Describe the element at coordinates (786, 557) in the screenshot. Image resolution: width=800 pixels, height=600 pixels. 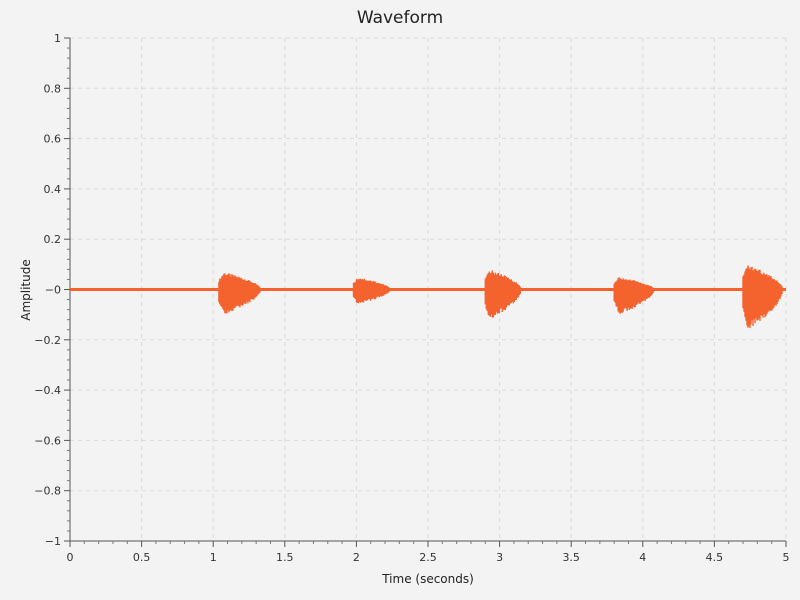
I see `x-tick-label: 5` at that location.